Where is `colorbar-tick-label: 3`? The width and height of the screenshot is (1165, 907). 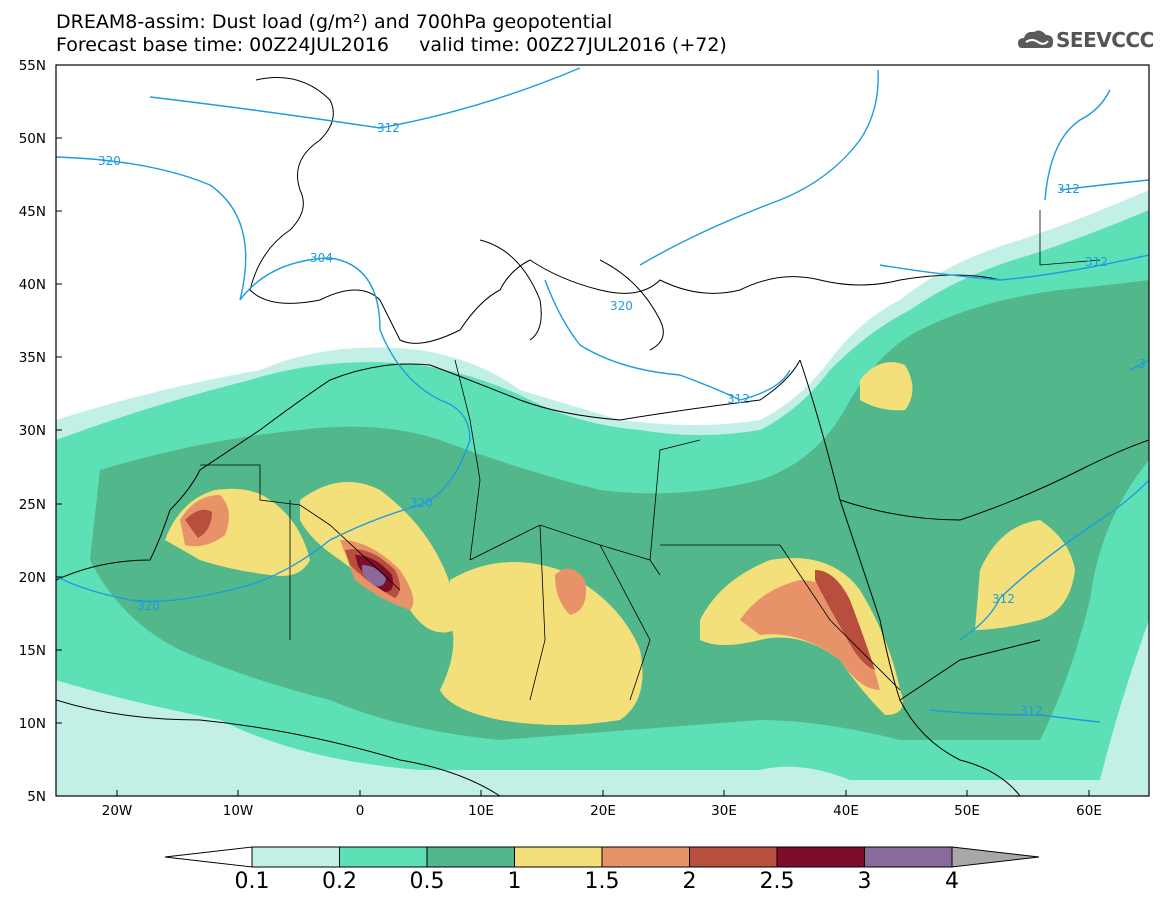
colorbar-tick-label: 3 is located at coordinates (864, 881).